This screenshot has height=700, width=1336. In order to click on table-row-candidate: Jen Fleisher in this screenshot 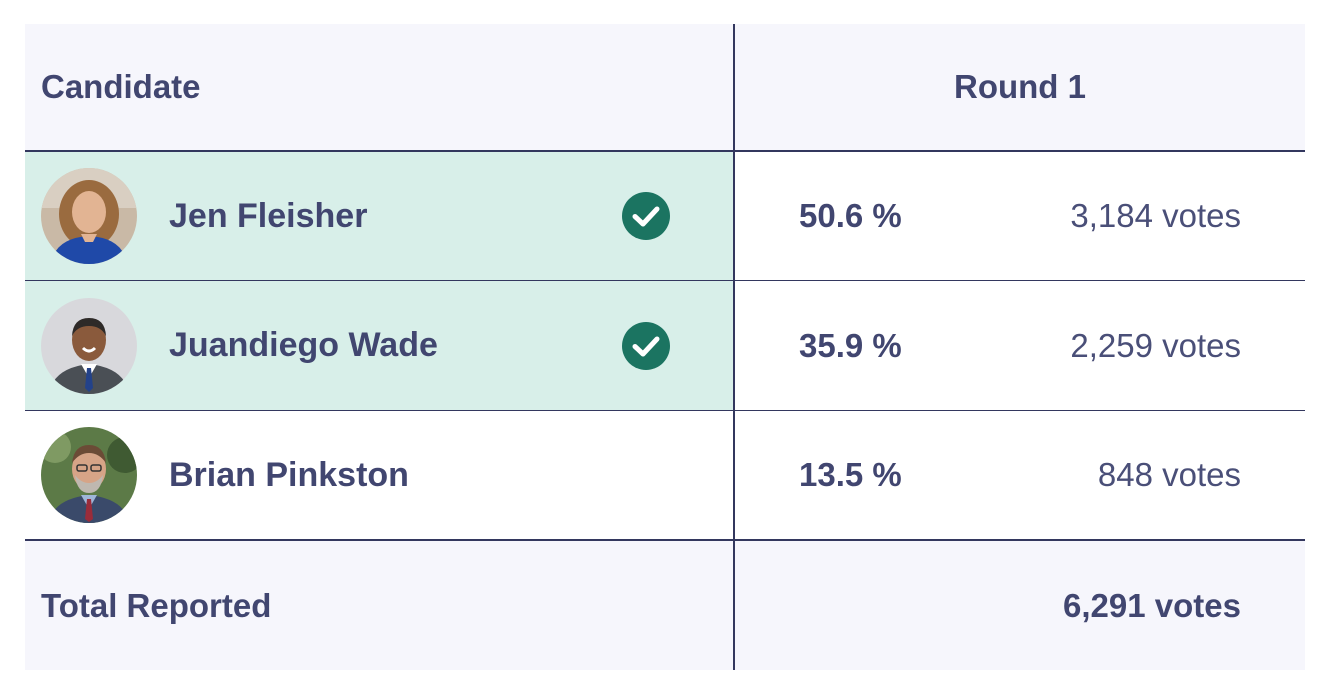, I will do `click(380, 216)`.